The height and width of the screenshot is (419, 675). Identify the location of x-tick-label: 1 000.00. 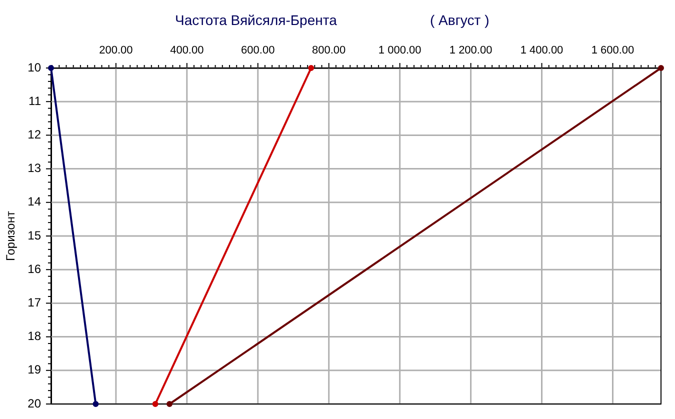
(400, 50).